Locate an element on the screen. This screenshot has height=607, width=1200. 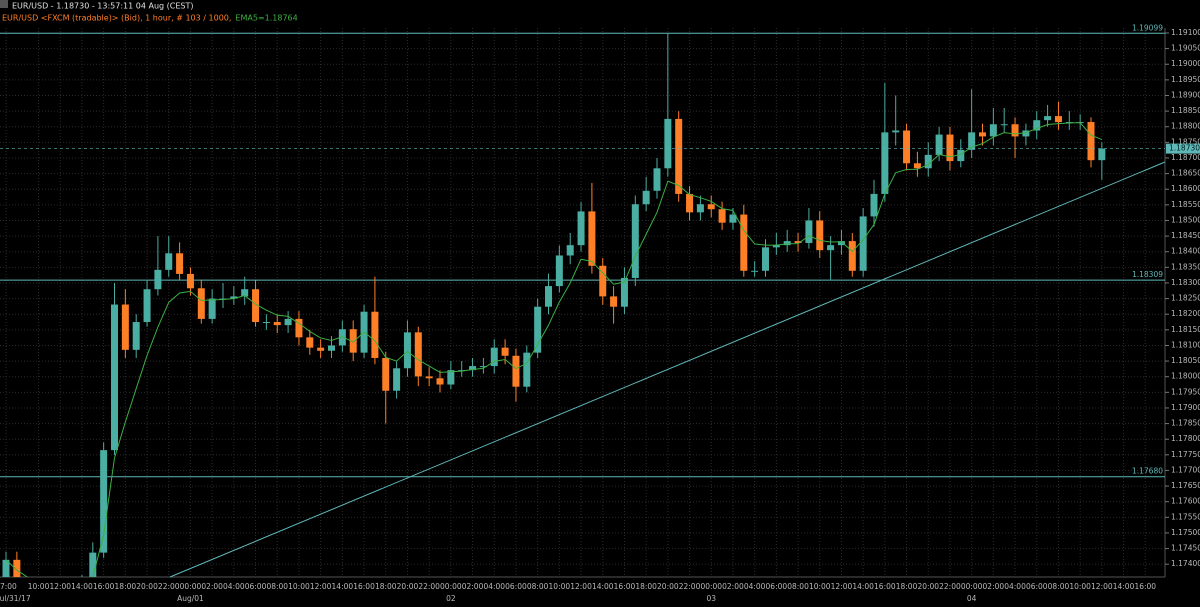
y-tick-label: 1.19050 is located at coordinates (1185, 48).